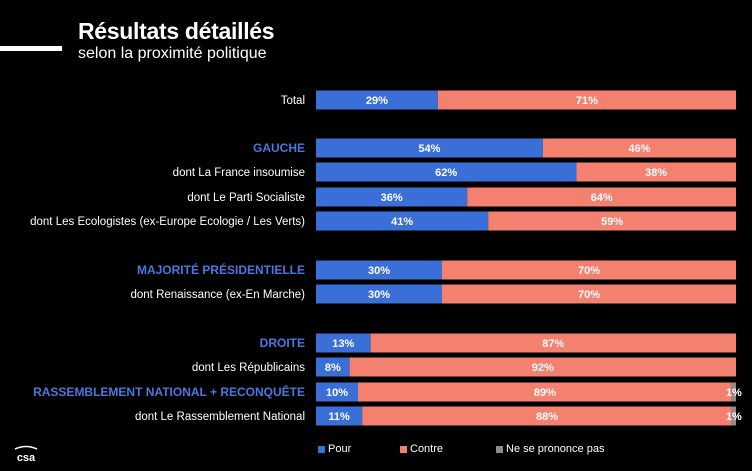 The image size is (752, 471). What do you see at coordinates (221, 269) in the screenshot?
I see `category-label-majorite-presidentielle: MAJORITÉ PRÉSIDENTIELLE` at bounding box center [221, 269].